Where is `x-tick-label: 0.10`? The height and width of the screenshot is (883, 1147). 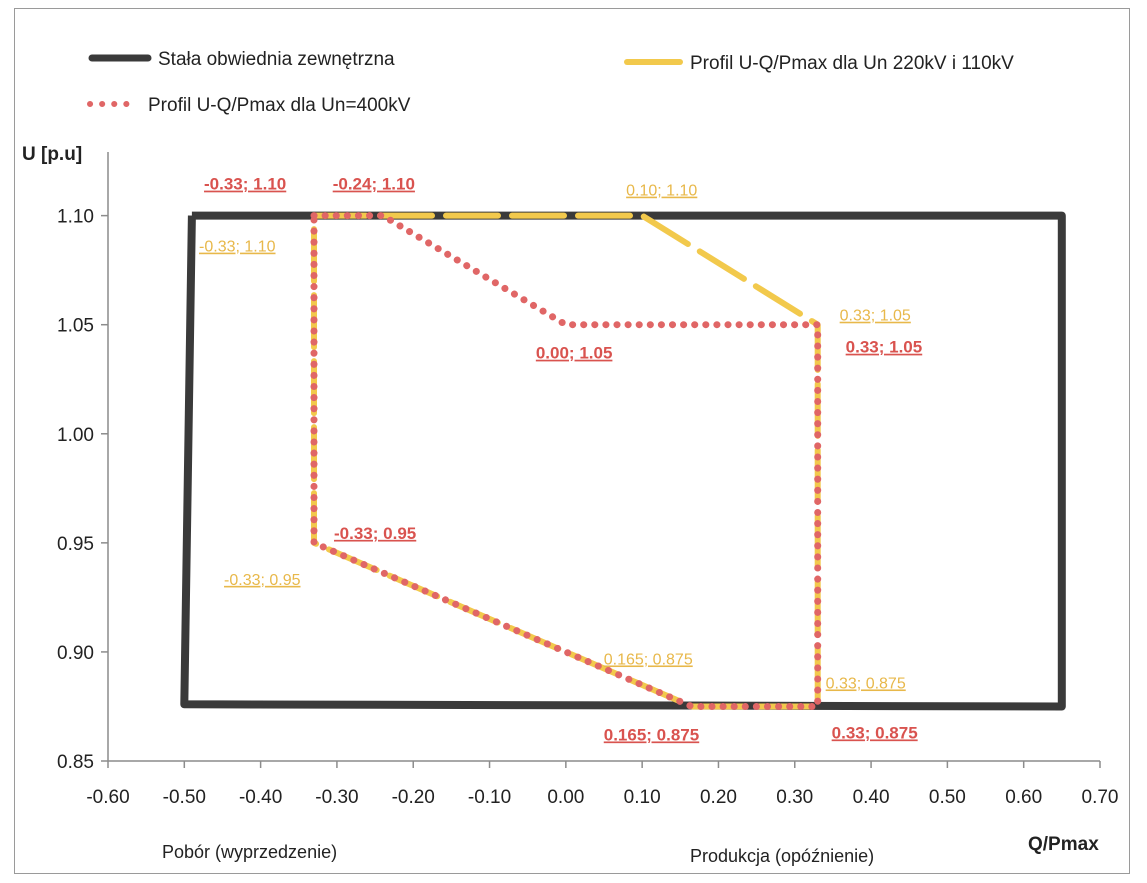 x-tick-label: 0.10 is located at coordinates (642, 797).